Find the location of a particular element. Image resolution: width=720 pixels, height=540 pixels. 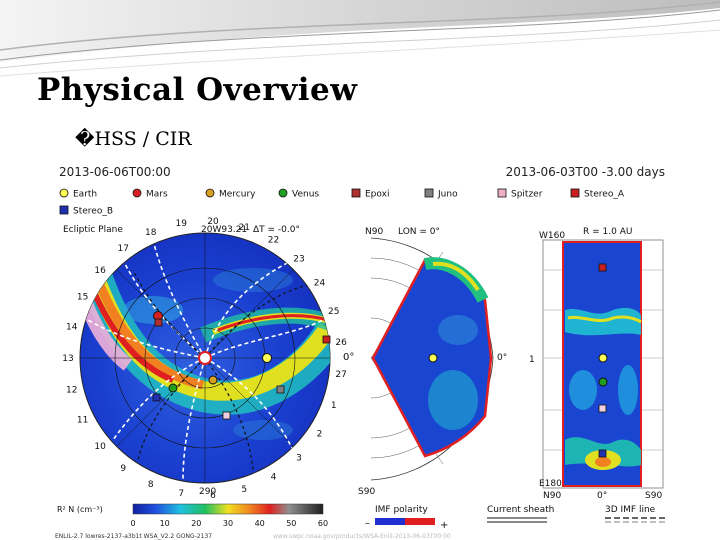

carrington-number: 6 is located at coordinates (213, 496).